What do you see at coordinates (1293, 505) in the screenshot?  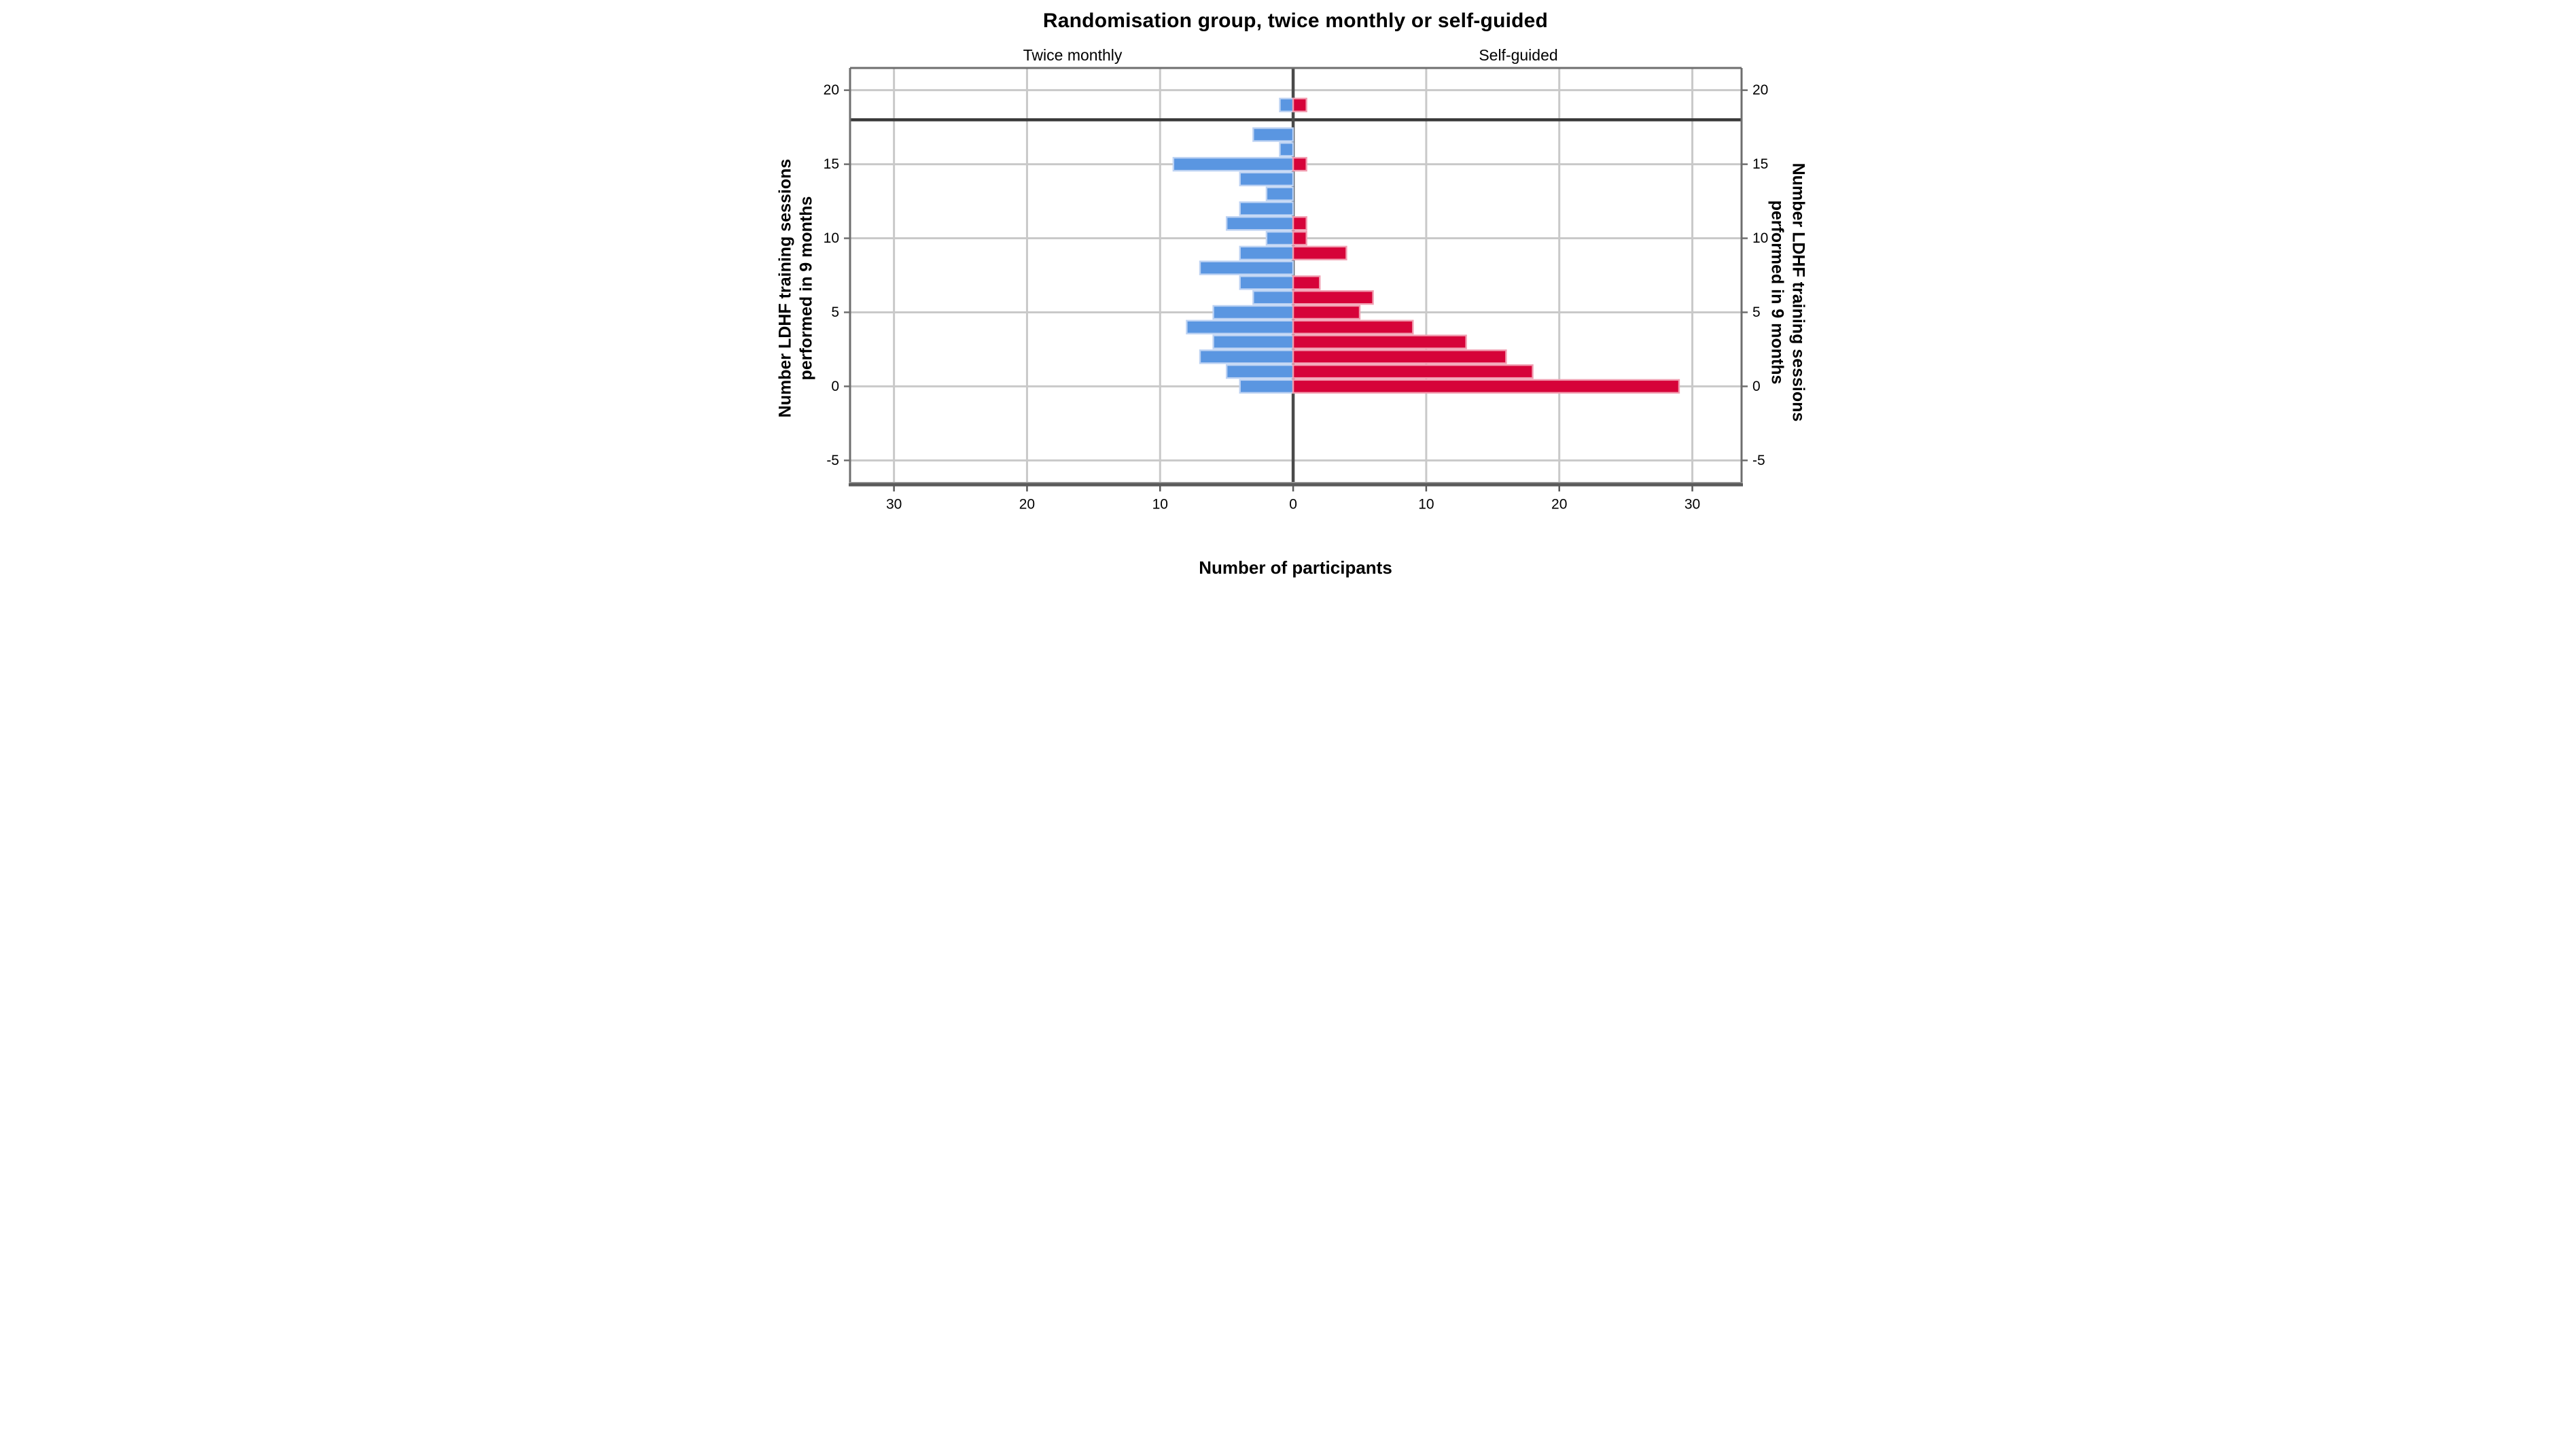 I see `x-tick-label-0: 0` at bounding box center [1293, 505].